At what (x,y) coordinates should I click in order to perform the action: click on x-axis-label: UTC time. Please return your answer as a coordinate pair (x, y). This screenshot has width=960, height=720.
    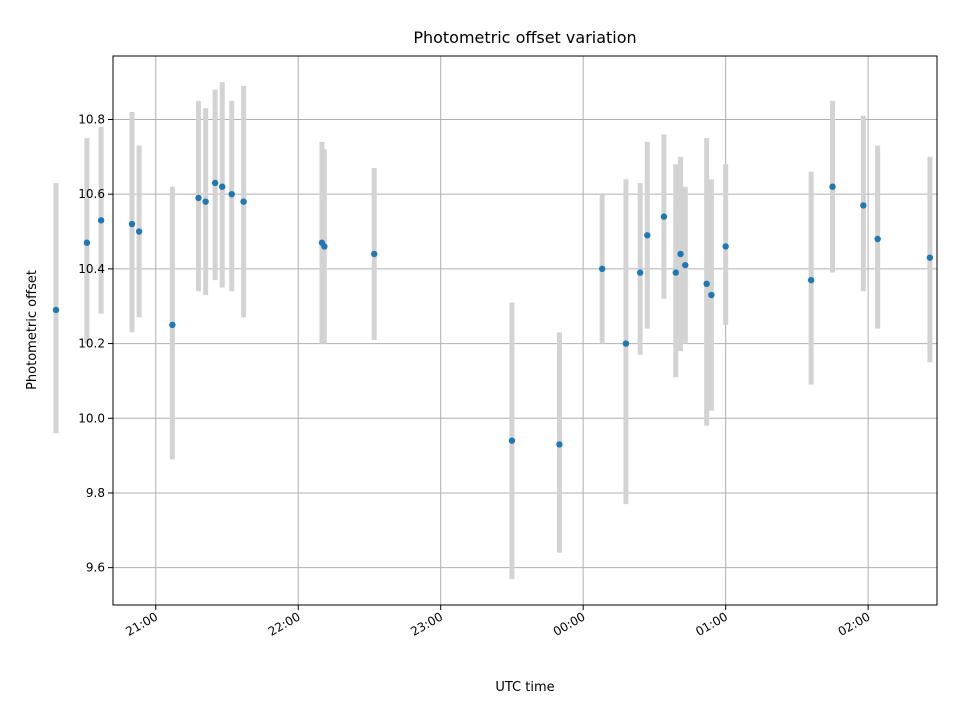
    Looking at the image, I should click on (524, 687).